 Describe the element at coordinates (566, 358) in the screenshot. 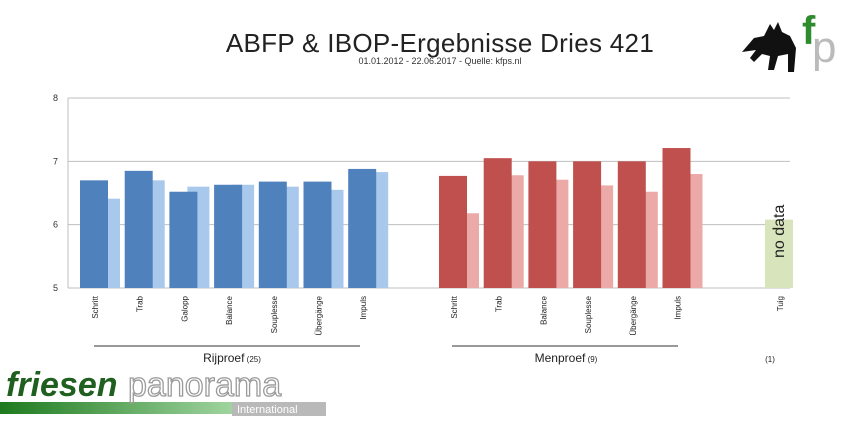

I see `group-label-menproef: Menproef (9)` at that location.